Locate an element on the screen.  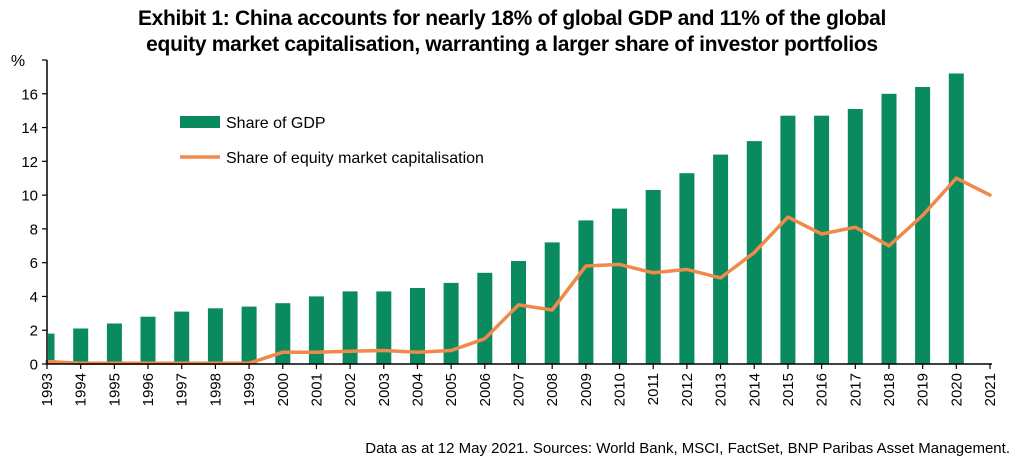
gdp-bar-2002 is located at coordinates (350, 327).